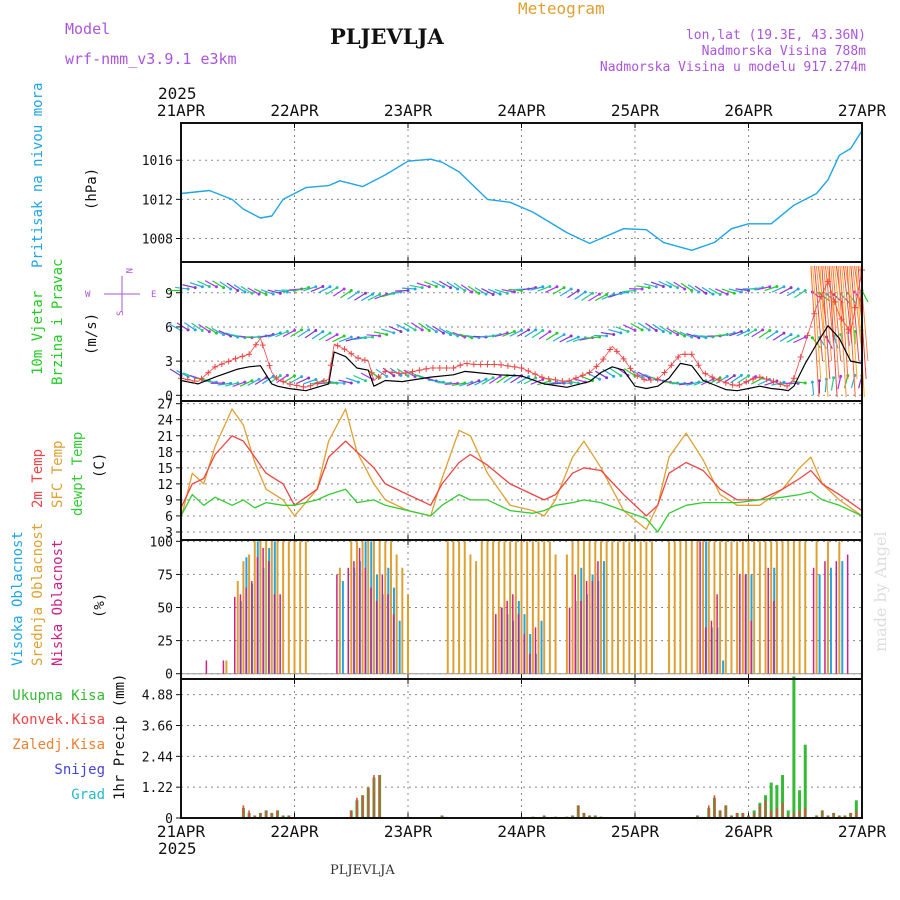 This screenshot has height=900, width=900. I want to click on wind-ytick-label: 0, so click(169, 396).